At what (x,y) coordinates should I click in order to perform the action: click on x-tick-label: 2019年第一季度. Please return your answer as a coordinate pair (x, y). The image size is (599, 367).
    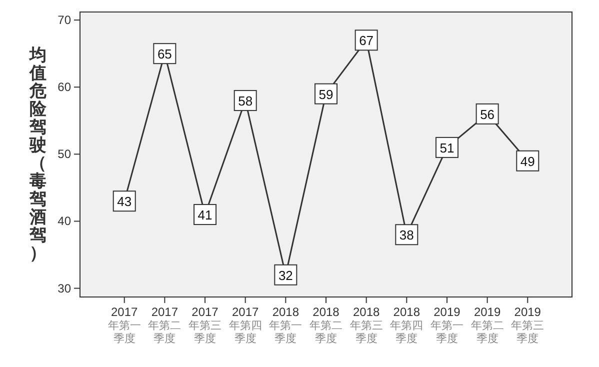
    Looking at the image, I should click on (447, 325).